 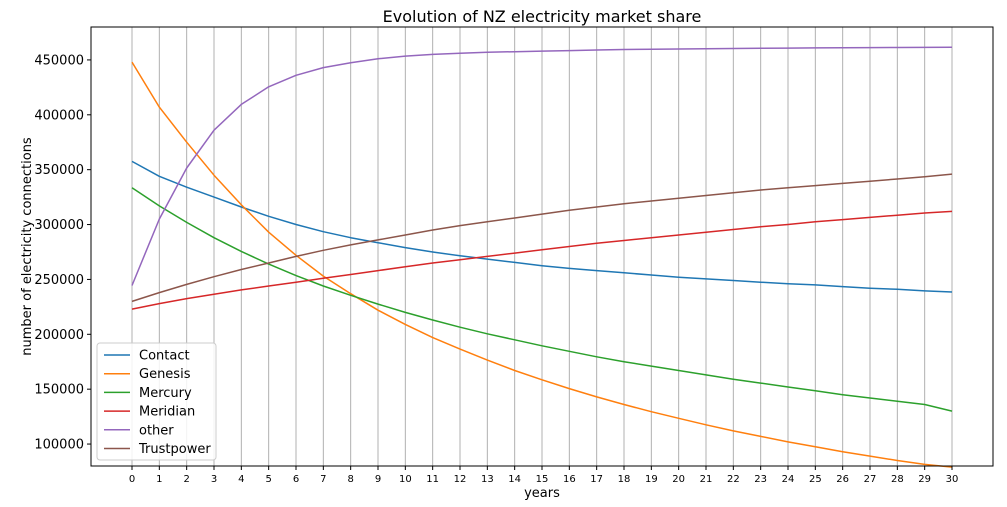 What do you see at coordinates (59, 115) in the screenshot?
I see `y-tick-label: 400000` at bounding box center [59, 115].